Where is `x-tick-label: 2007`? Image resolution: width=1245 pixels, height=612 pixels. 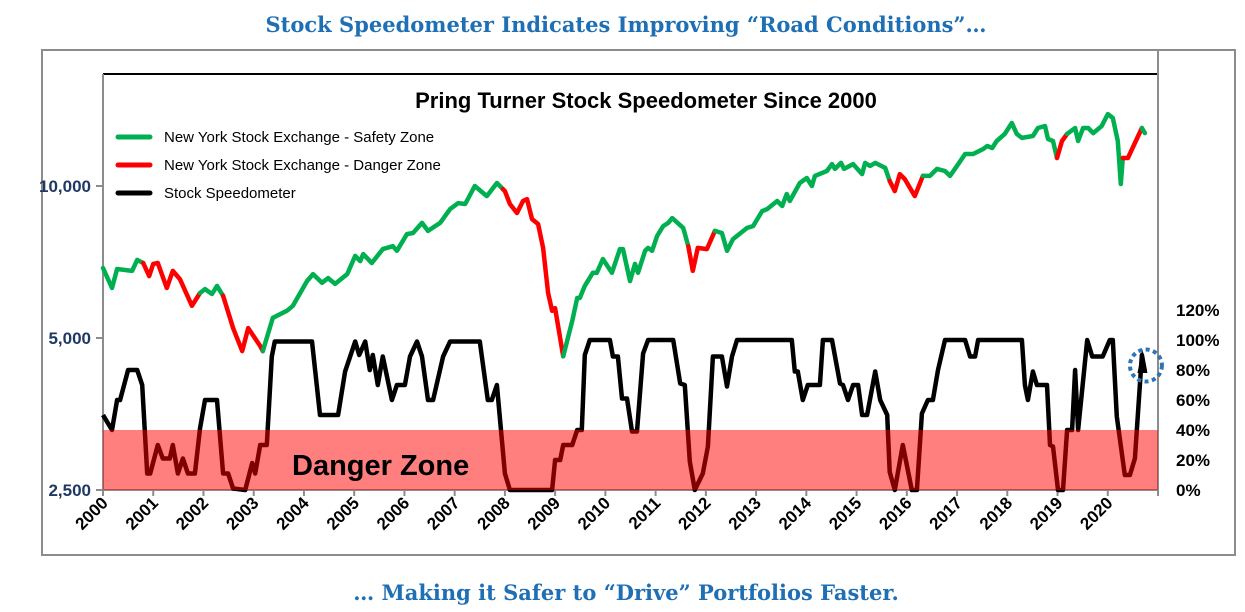 x-tick-label: 2007 is located at coordinates (443, 513).